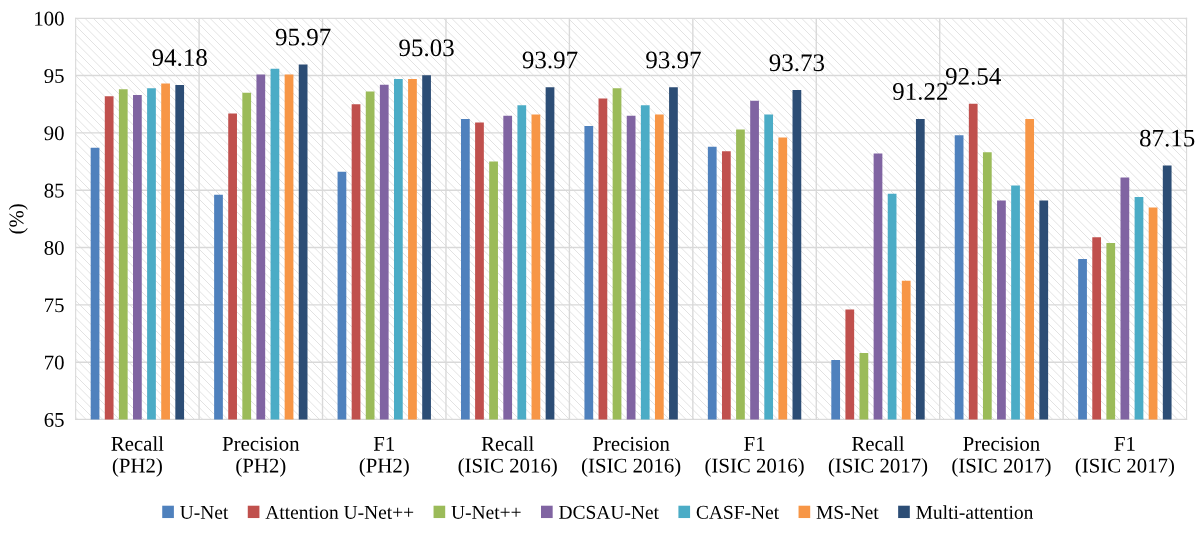 The width and height of the screenshot is (1201, 552). I want to click on x-tick-label: Recall (ISIC 2017), so click(878, 456).